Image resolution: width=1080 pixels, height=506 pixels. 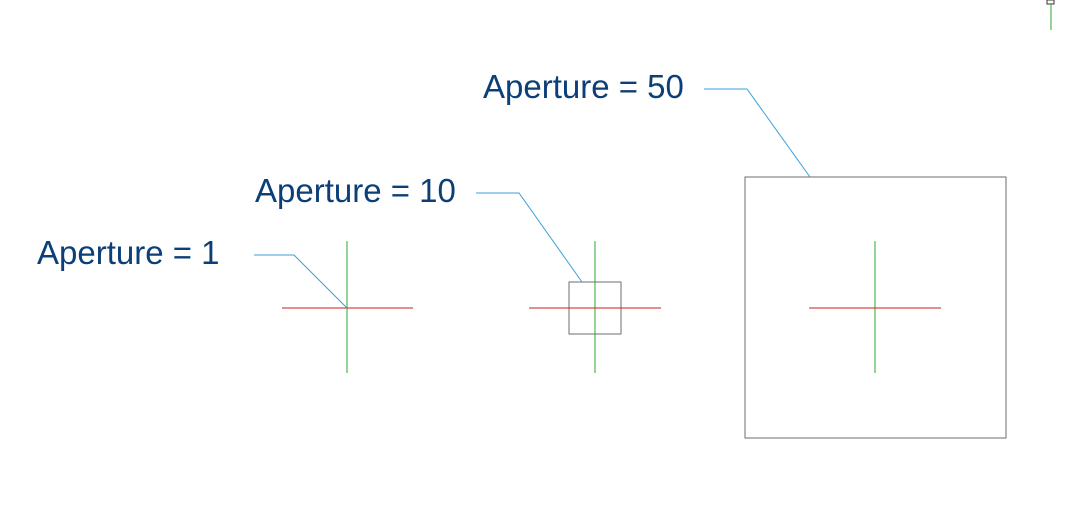 I want to click on aperture-1-group: Aperture = 1, so click(x=225, y=303).